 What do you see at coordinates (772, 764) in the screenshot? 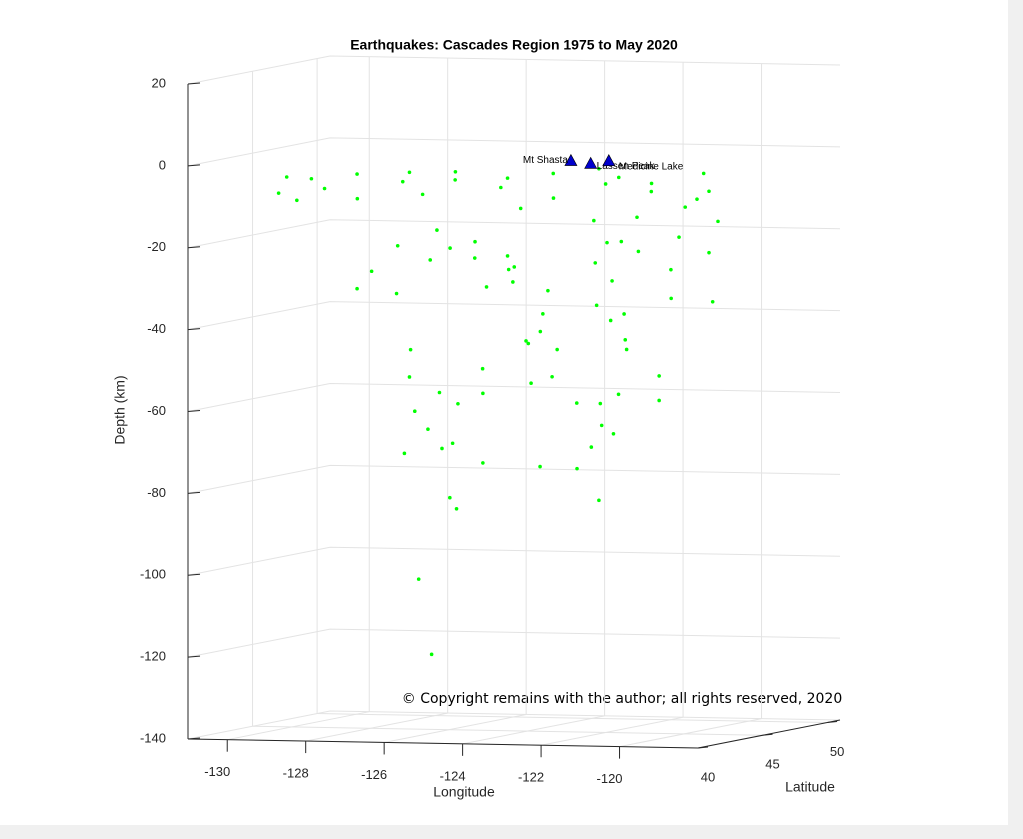
I see `y-tick-label: 45` at bounding box center [772, 764].